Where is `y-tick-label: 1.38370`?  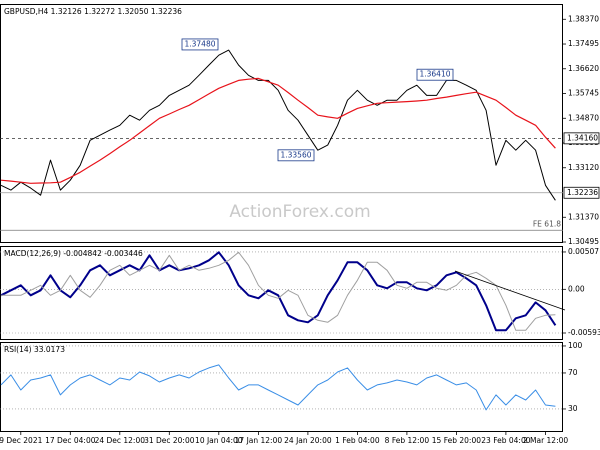
y-tick-label: 1.38370 is located at coordinates (583, 18).